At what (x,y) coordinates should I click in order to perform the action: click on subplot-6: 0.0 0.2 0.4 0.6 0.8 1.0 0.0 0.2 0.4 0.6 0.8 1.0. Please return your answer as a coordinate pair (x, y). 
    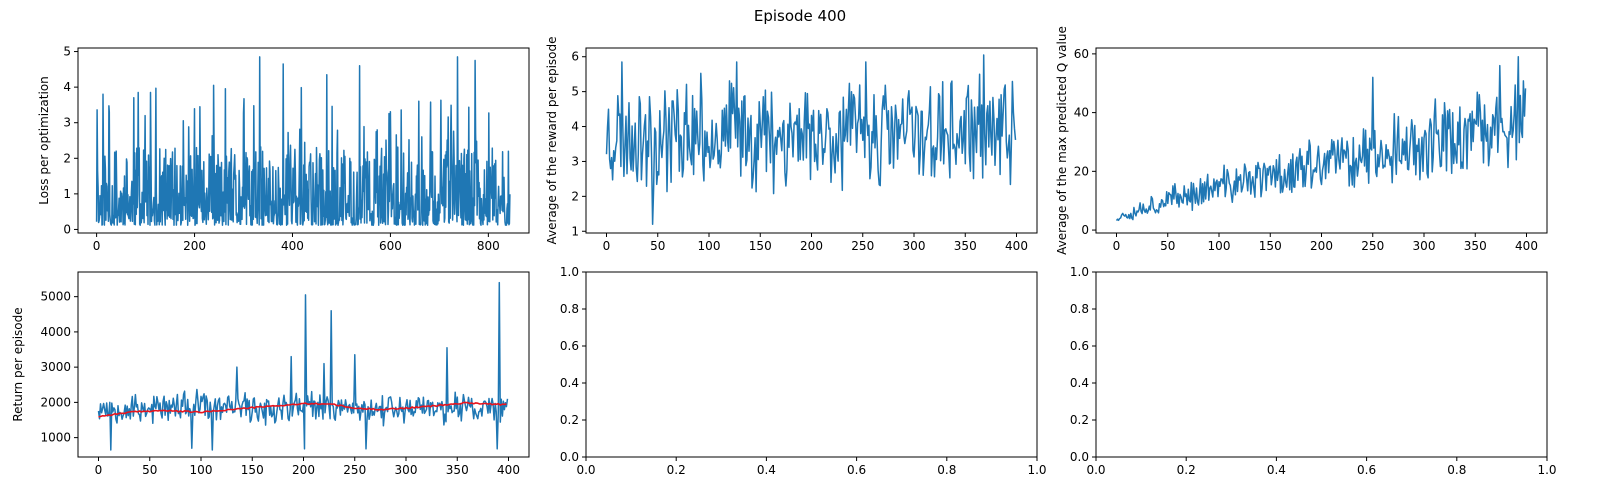
    Looking at the image, I should click on (1313, 371).